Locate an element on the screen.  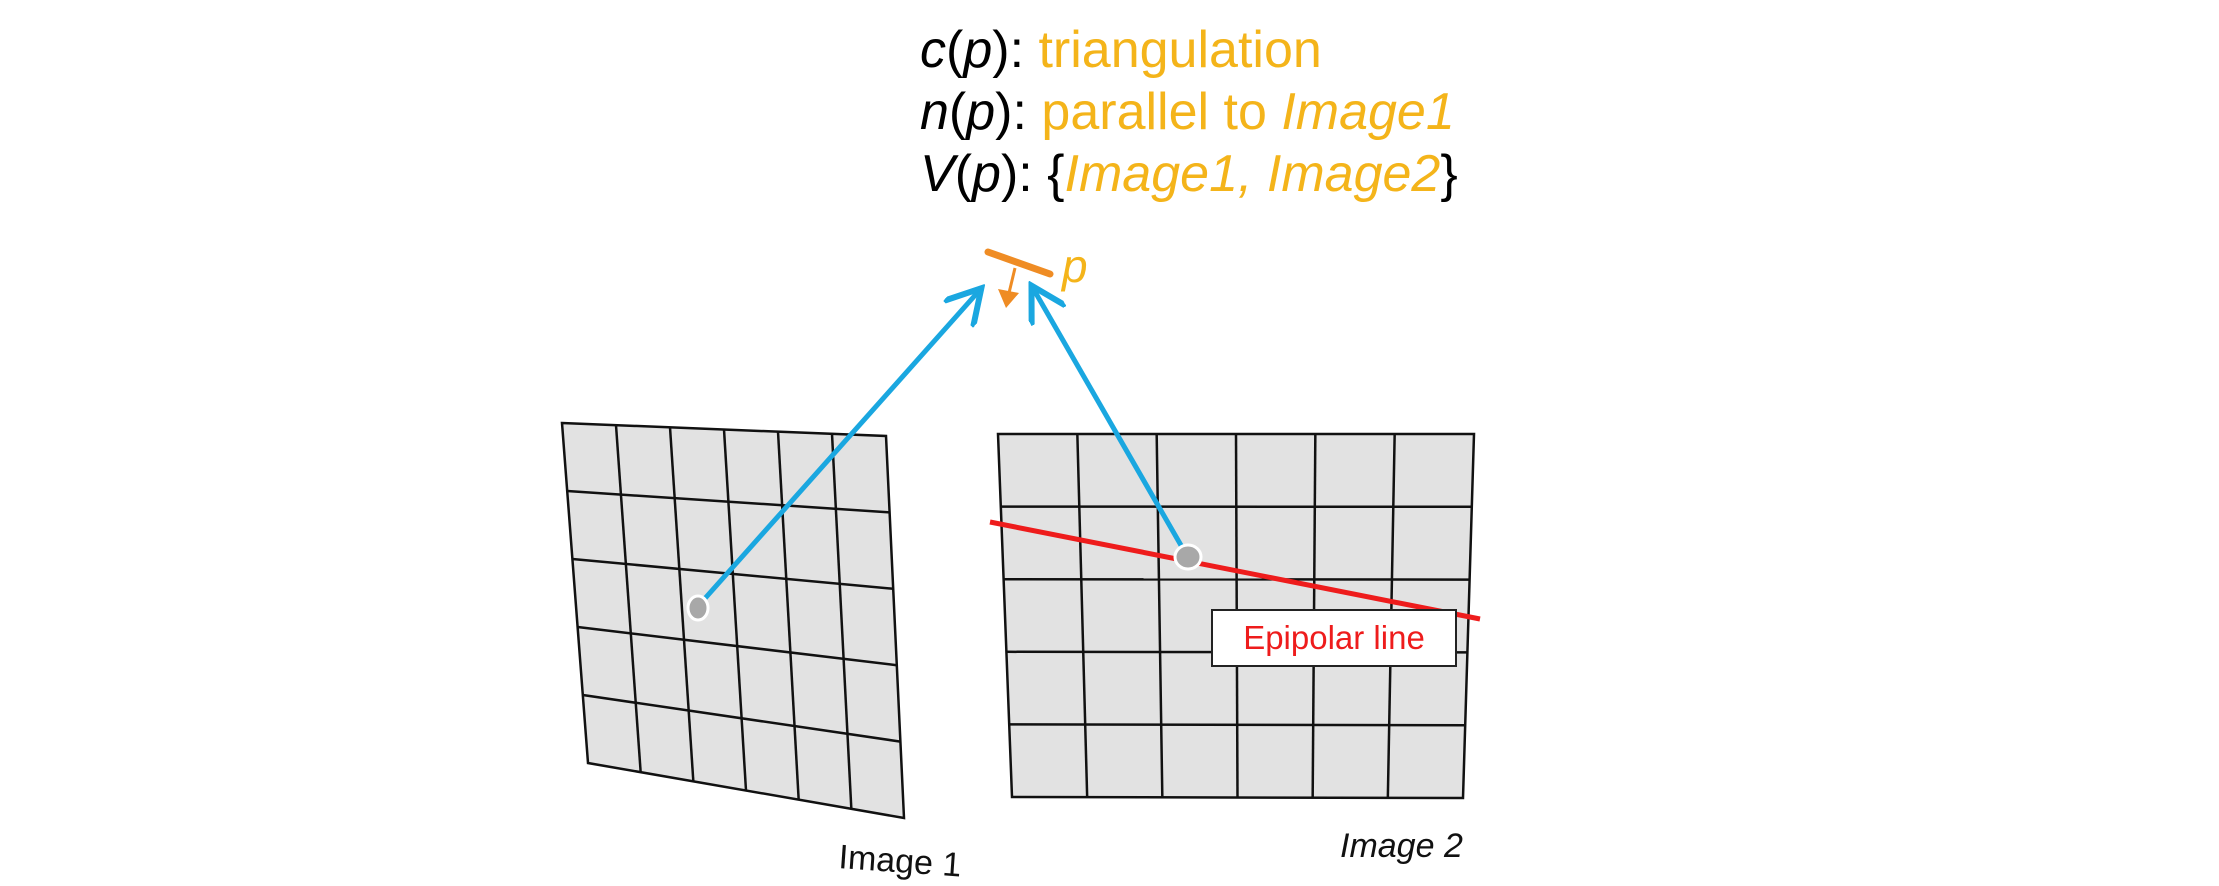
epipolar-label: Epipolar line is located at coordinates (1334, 637).